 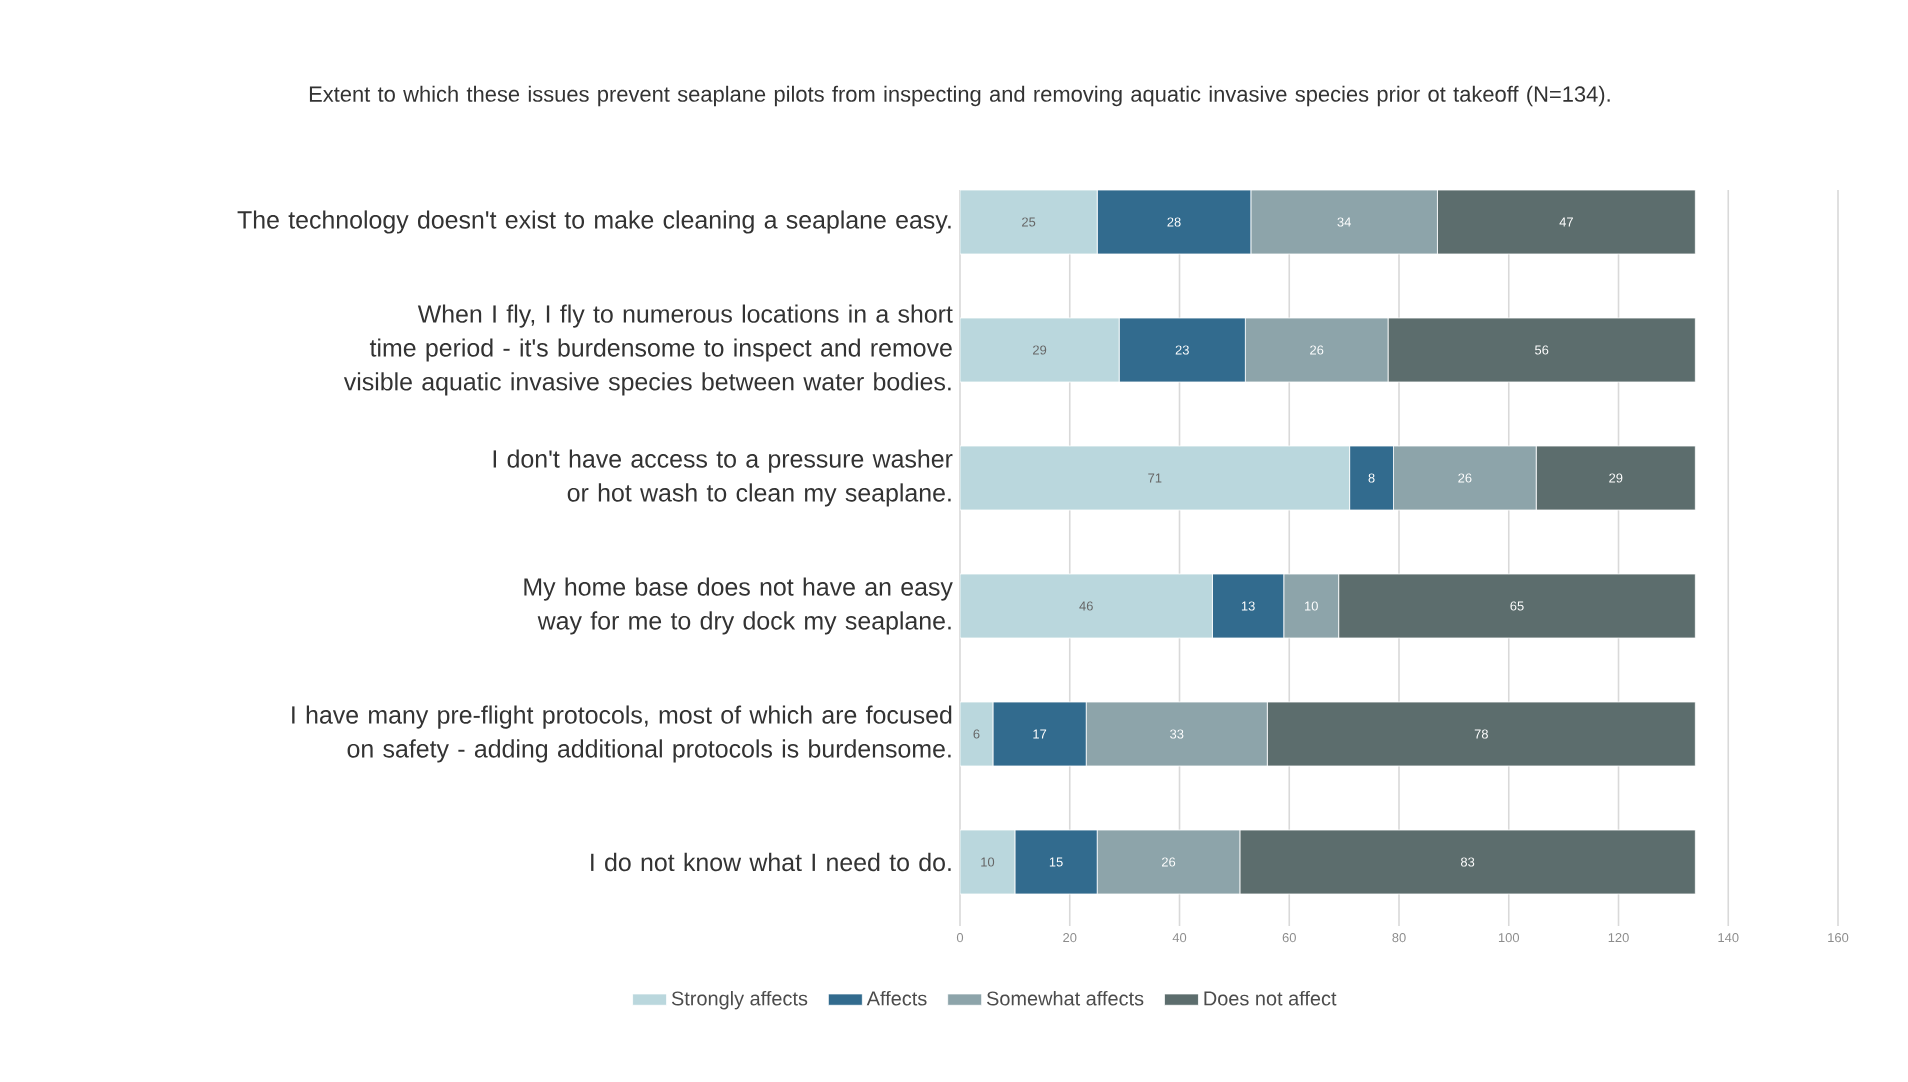 I want to click on legend-label: Somewhat affects, so click(x=1065, y=998).